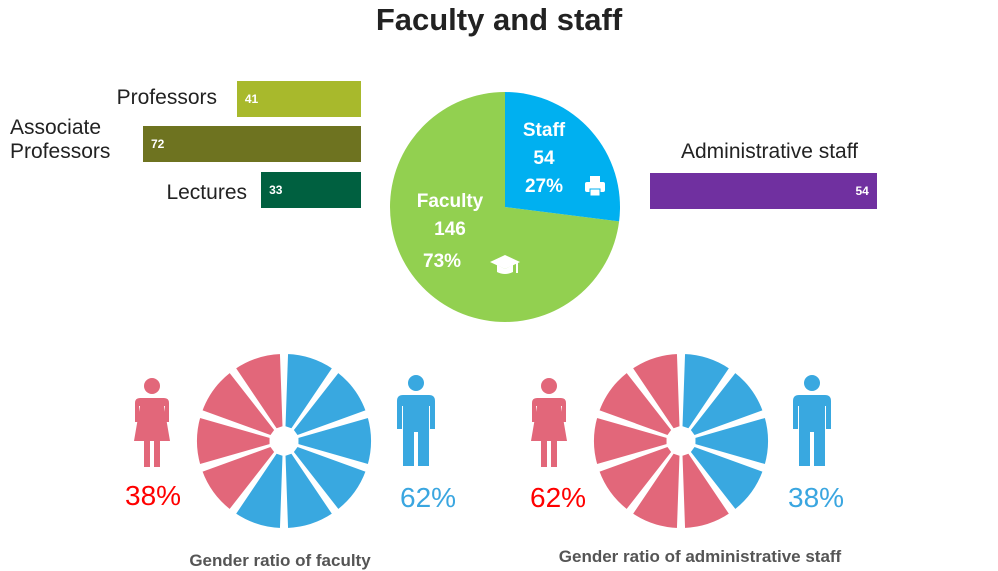 Image resolution: width=998 pixels, height=571 pixels. I want to click on printer-icon, so click(595, 186).